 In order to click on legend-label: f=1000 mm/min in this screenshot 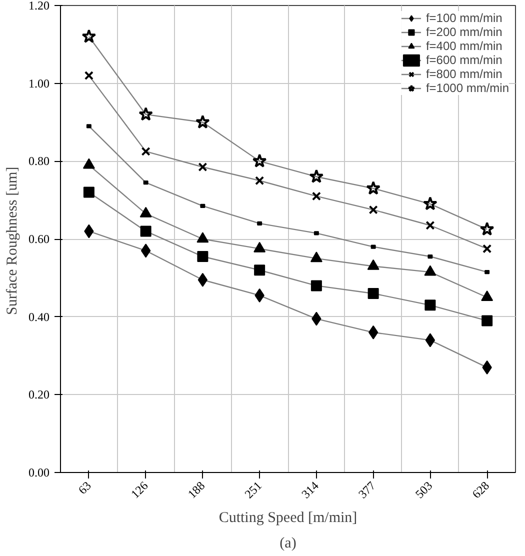, I will do `click(467, 88)`.